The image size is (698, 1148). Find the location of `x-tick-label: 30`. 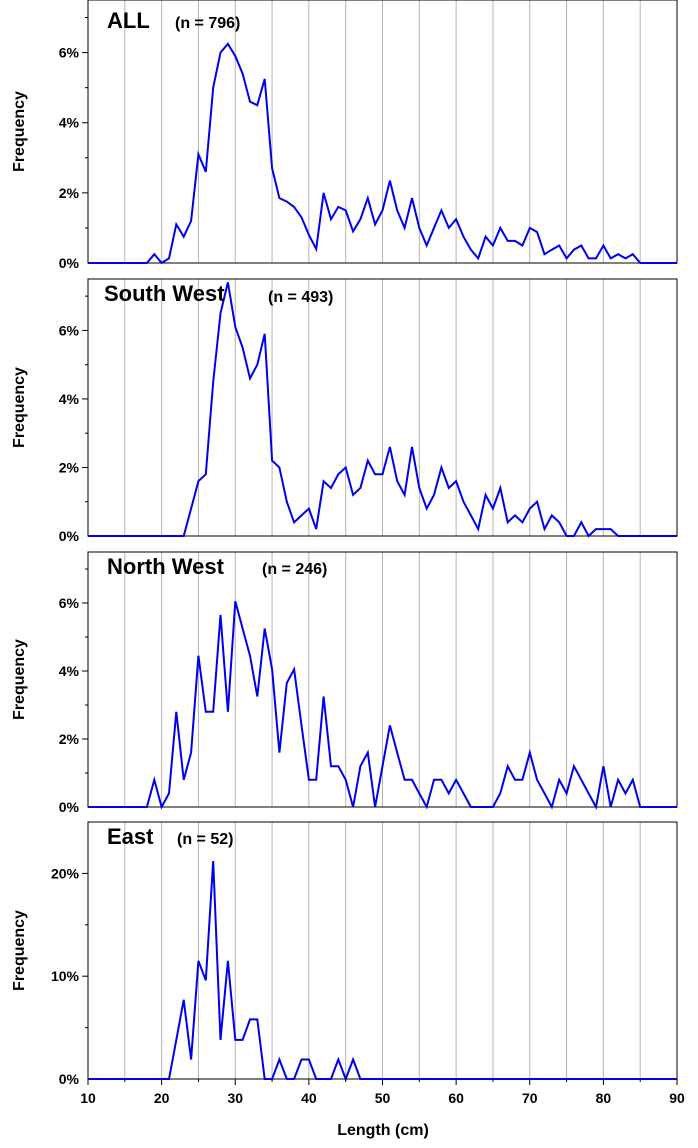

x-tick-label: 30 is located at coordinates (235, 1098).